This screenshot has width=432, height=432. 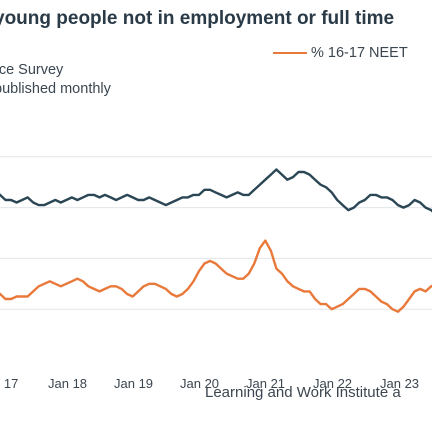 I want to click on x-tick-label: n 17, so click(x=9, y=383).